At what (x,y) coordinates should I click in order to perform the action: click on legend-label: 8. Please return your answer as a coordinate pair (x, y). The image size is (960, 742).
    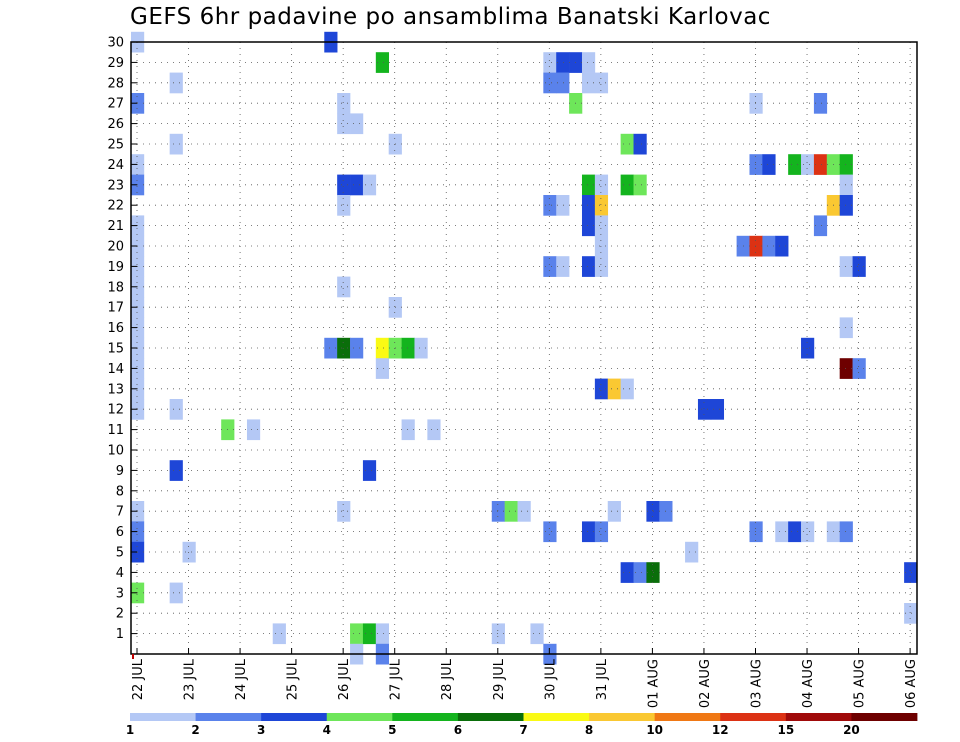
    Looking at the image, I should click on (589, 730).